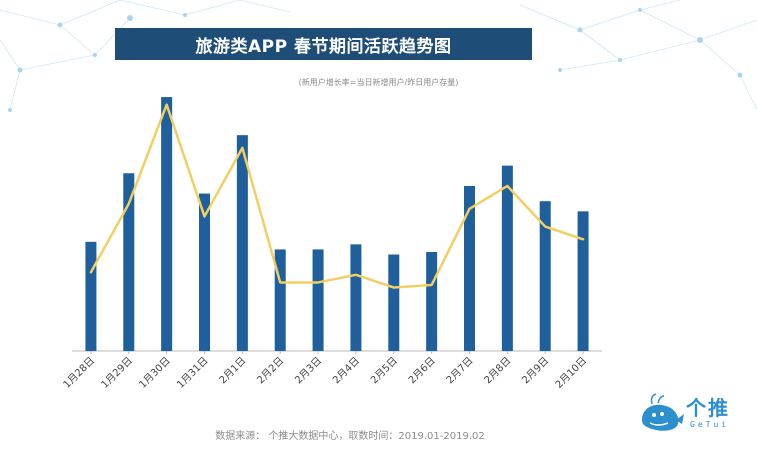 Image resolution: width=757 pixels, height=463 pixels. What do you see at coordinates (571, 373) in the screenshot?
I see `x-tick-label: 2月10日` at bounding box center [571, 373].